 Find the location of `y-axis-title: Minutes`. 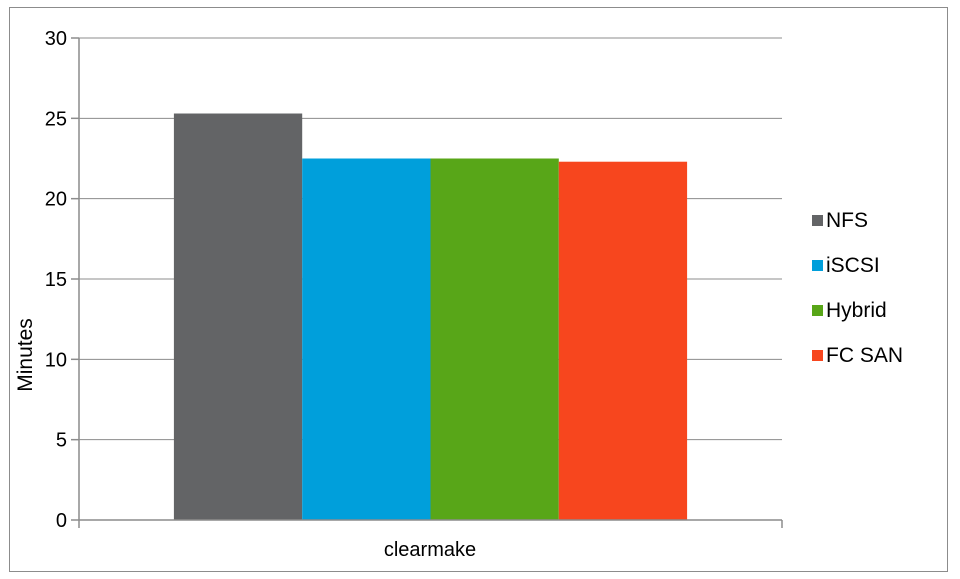

y-axis-title: Minutes is located at coordinates (25, 355).